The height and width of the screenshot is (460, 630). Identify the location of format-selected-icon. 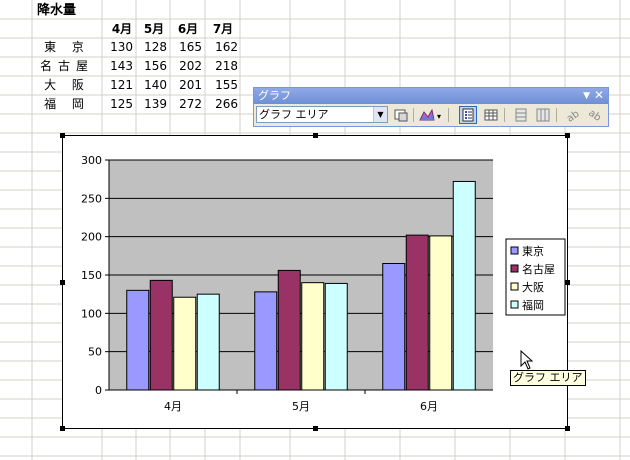
(401, 115).